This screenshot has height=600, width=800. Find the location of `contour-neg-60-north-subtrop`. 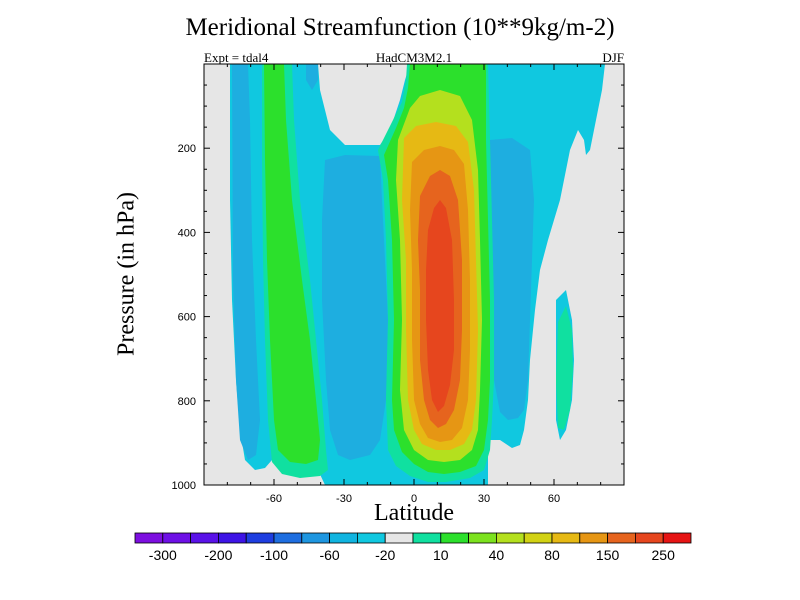

contour-neg-60-north-subtrop is located at coordinates (512, 279).